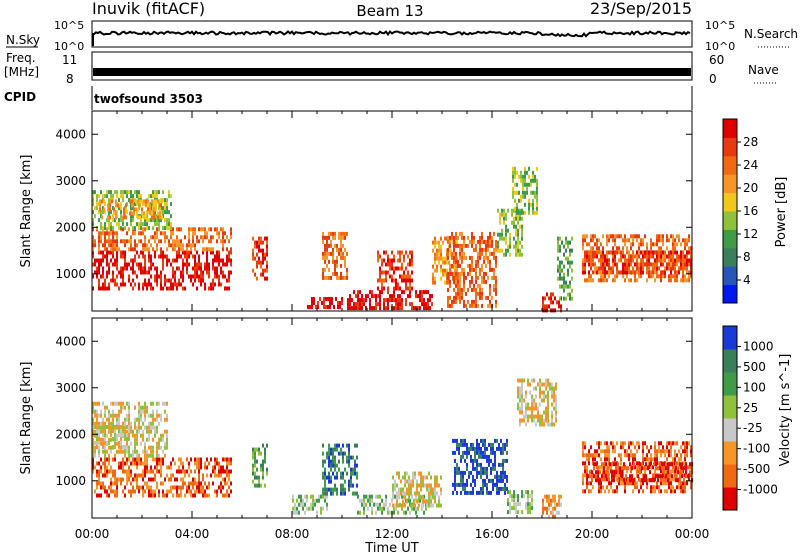 The width and height of the screenshot is (800, 554). Describe the element at coordinates (389, 11) in the screenshot. I see `beam-title: Beam 13` at that location.